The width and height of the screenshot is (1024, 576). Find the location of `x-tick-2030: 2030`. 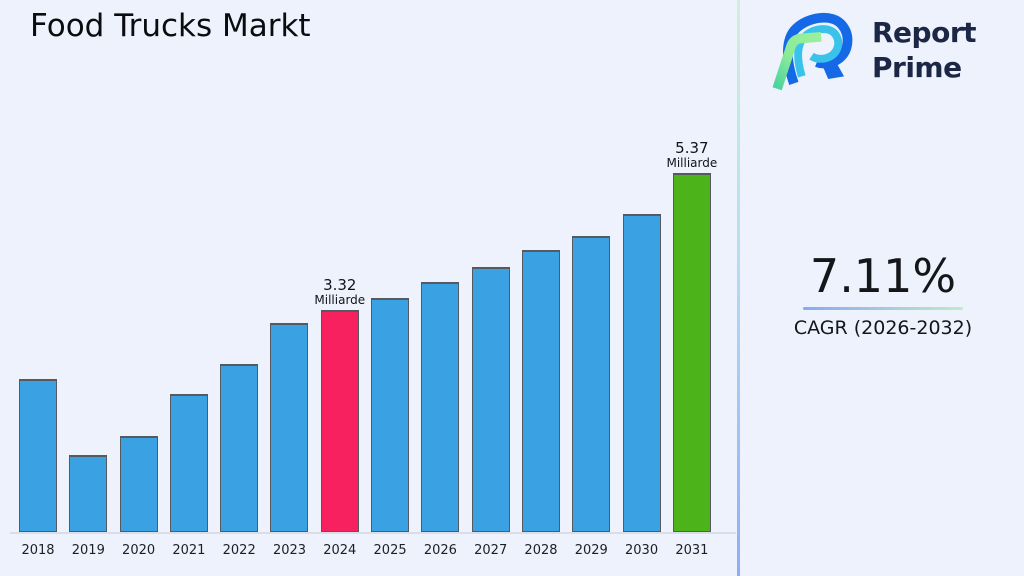

x-tick-2030: 2030 is located at coordinates (642, 550).